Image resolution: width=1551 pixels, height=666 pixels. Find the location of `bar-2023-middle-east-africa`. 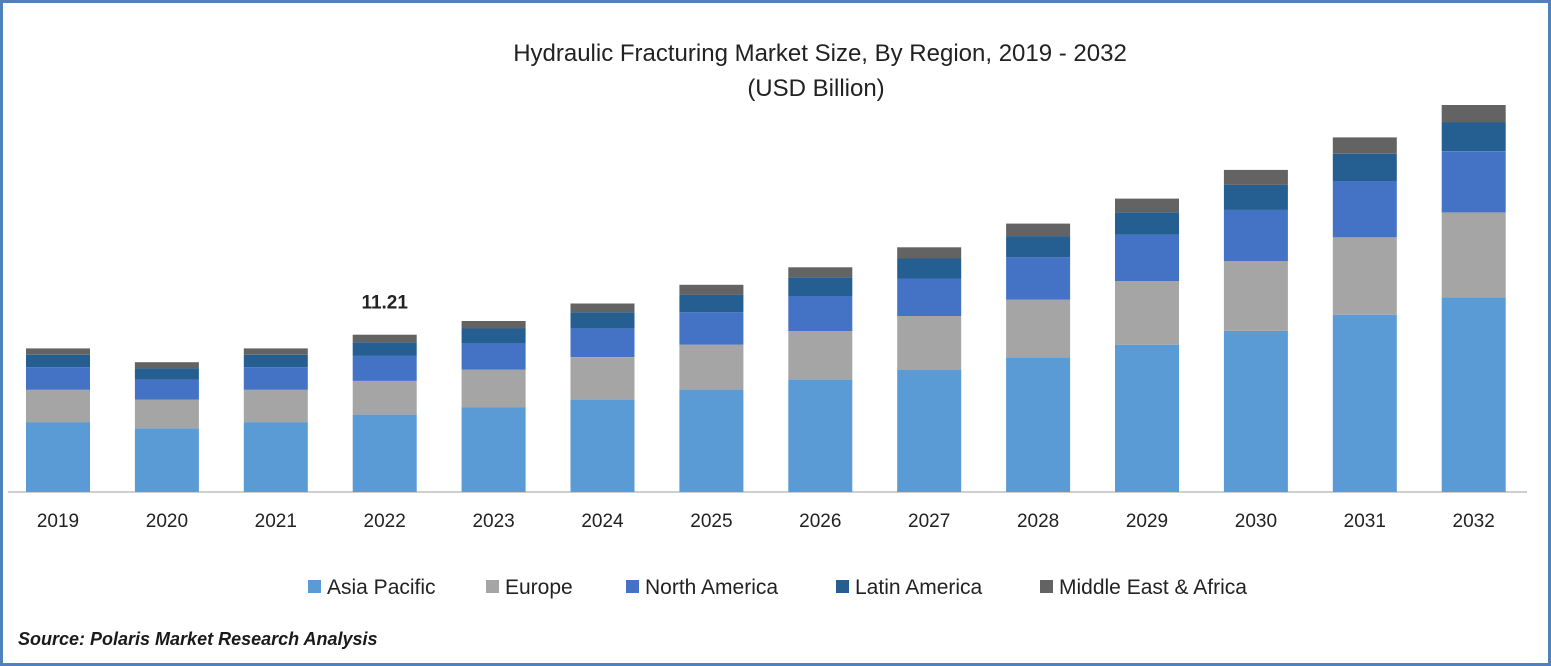

bar-2023-middle-east-africa is located at coordinates (493, 325).